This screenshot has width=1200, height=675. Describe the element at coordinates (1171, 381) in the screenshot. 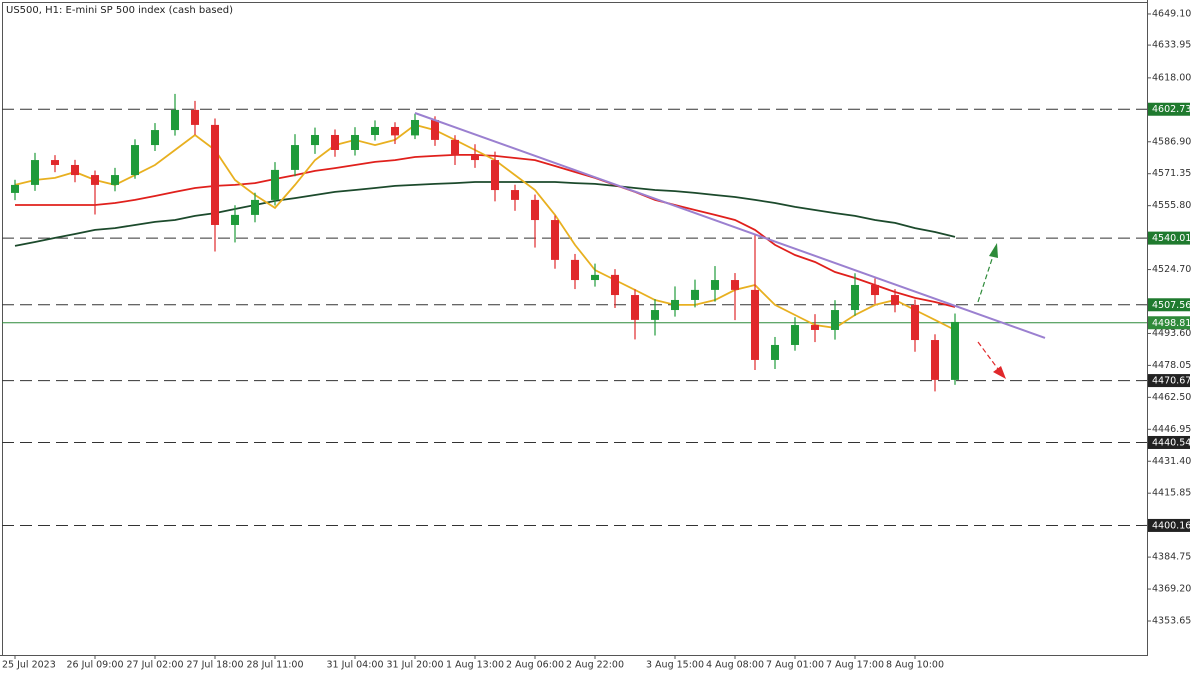

I see `level-label: 4470.67` at that location.